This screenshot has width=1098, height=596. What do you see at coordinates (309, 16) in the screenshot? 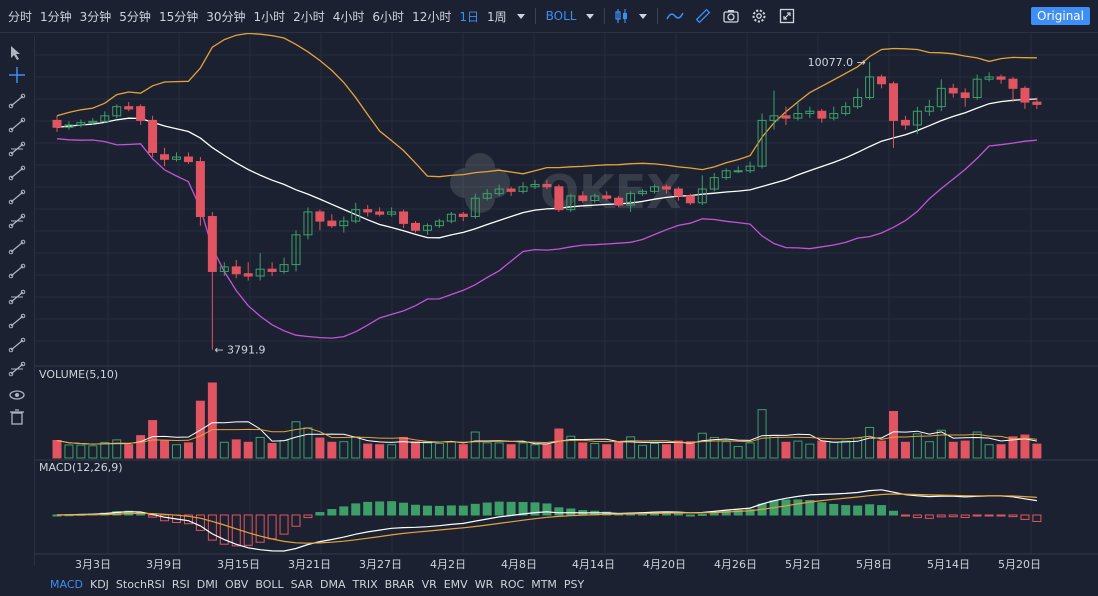
I see `timeframe-7: 2小时` at bounding box center [309, 16].